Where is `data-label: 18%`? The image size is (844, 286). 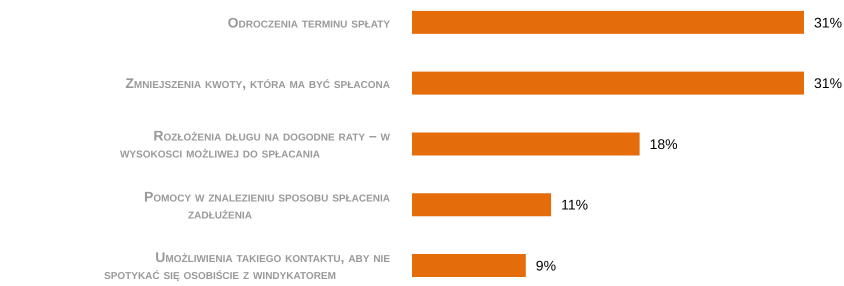 data-label: 18% is located at coordinates (664, 144).